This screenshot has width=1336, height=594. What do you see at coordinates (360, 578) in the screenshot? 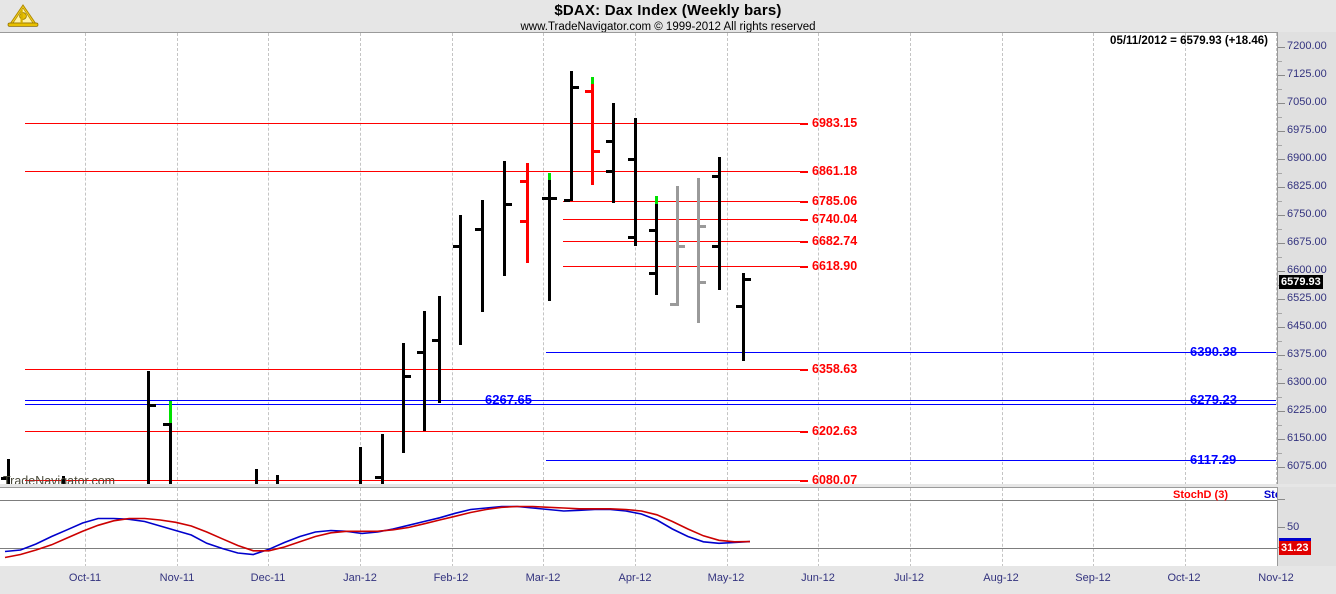
I see `date-axis-label: Jan-12` at bounding box center [360, 578].